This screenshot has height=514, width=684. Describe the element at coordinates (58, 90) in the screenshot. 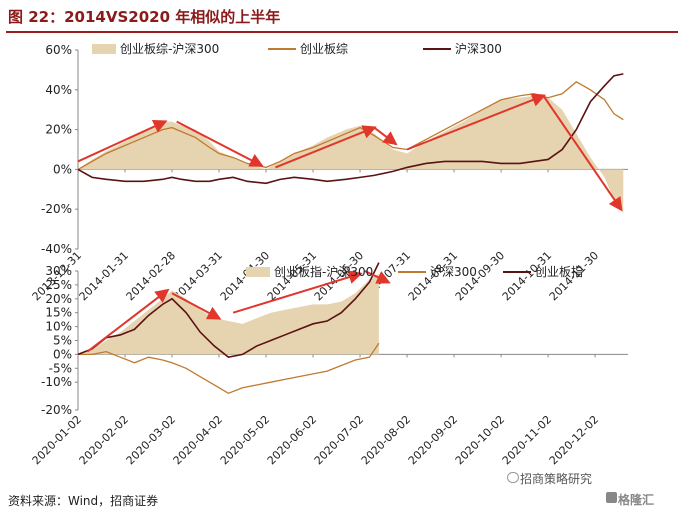

I see `y-tick-label: 40%` at that location.